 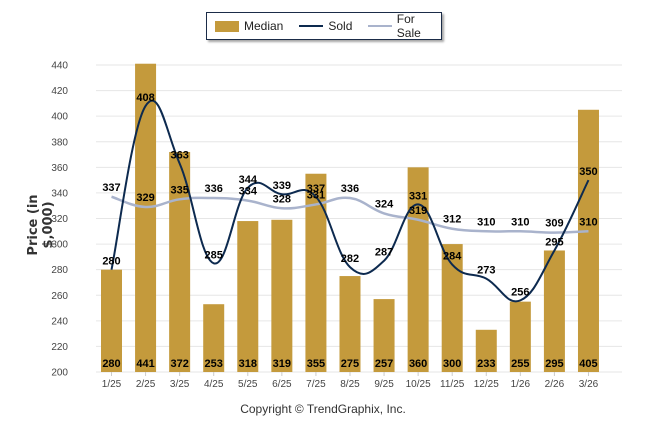 What do you see at coordinates (340, 26) in the screenshot?
I see `legend-label-sold: Sold` at bounding box center [340, 26].